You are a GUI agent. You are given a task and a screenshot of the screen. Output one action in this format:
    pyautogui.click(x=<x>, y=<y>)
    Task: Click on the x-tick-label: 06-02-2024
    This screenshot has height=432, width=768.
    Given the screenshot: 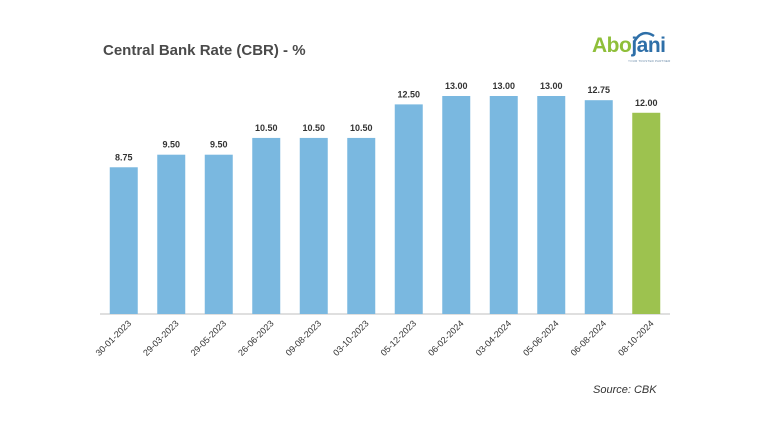 What is the action you would take?
    pyautogui.click(x=446, y=338)
    